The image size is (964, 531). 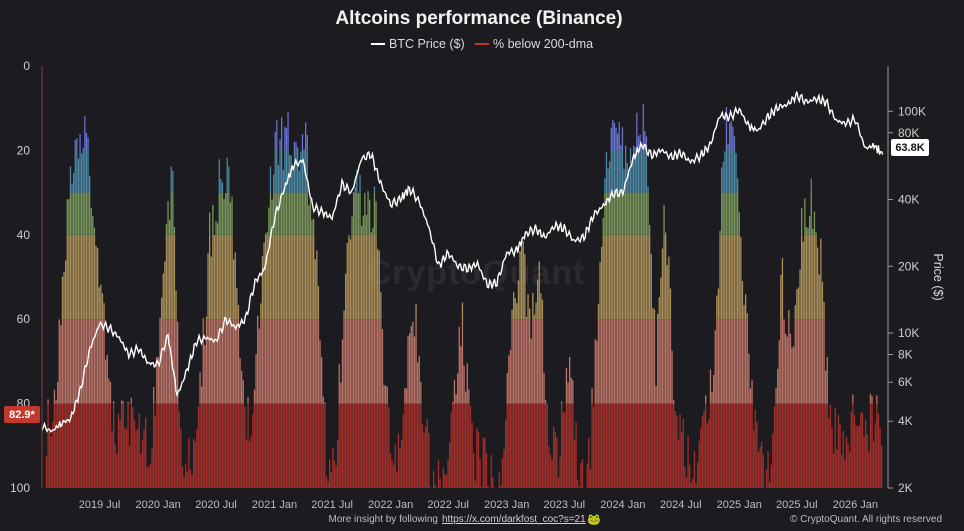 What do you see at coordinates (912, 111) in the screenshot?
I see `right-tick-label: 100K` at bounding box center [912, 111].